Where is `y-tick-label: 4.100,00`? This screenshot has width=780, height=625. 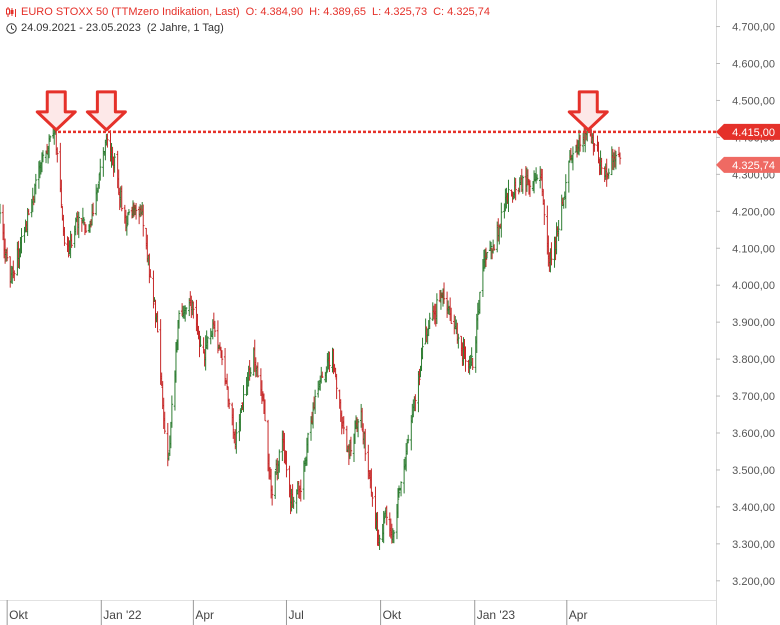 y-tick-label: 4.100,00 is located at coordinates (753, 249).